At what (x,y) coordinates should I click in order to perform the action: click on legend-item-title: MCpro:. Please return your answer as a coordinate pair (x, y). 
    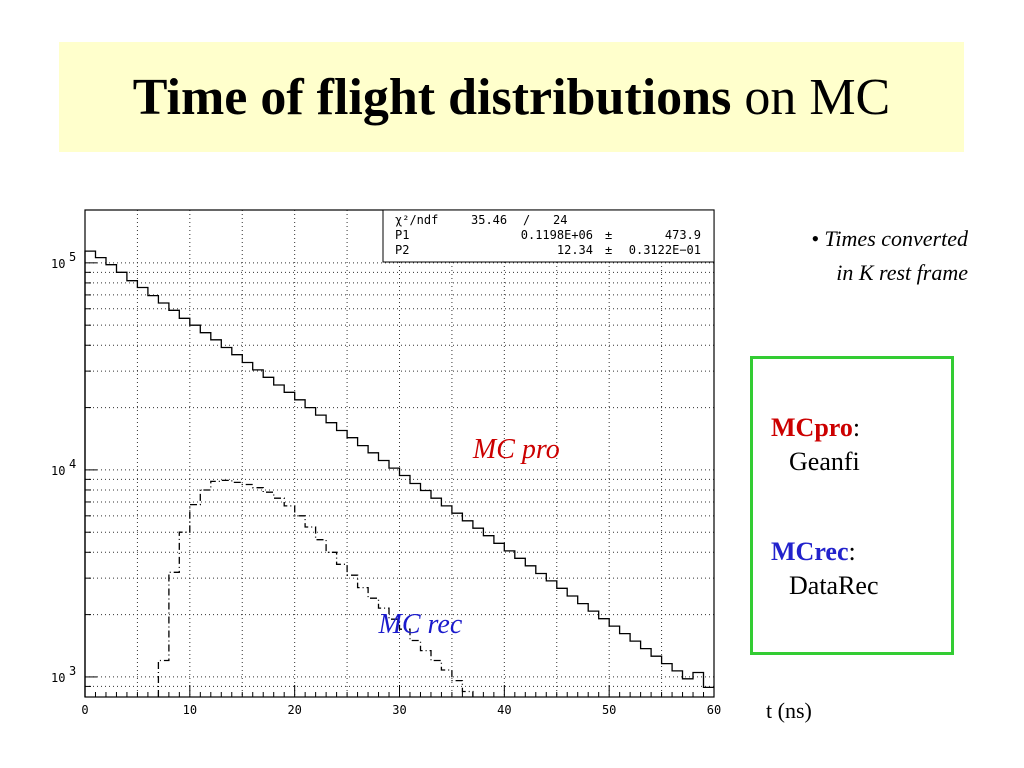
    Looking at the image, I should click on (815, 428).